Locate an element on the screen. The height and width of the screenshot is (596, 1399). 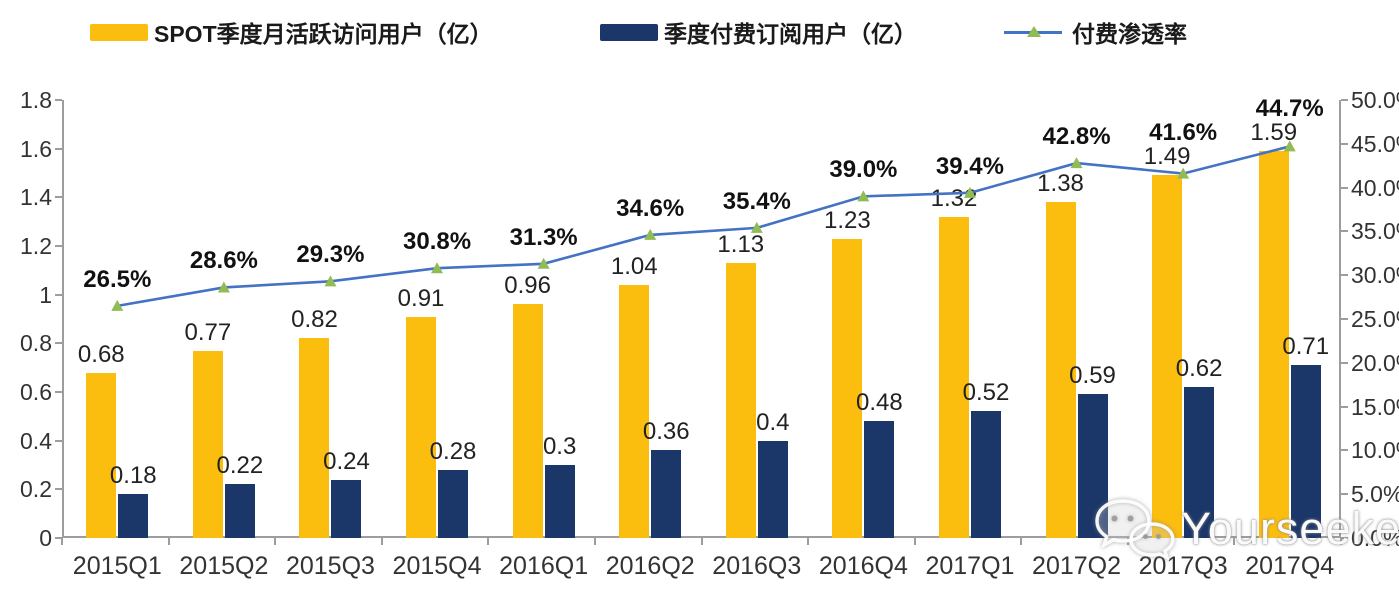
left-axis-tick-label: 0.8 is located at coordinates (36, 343).